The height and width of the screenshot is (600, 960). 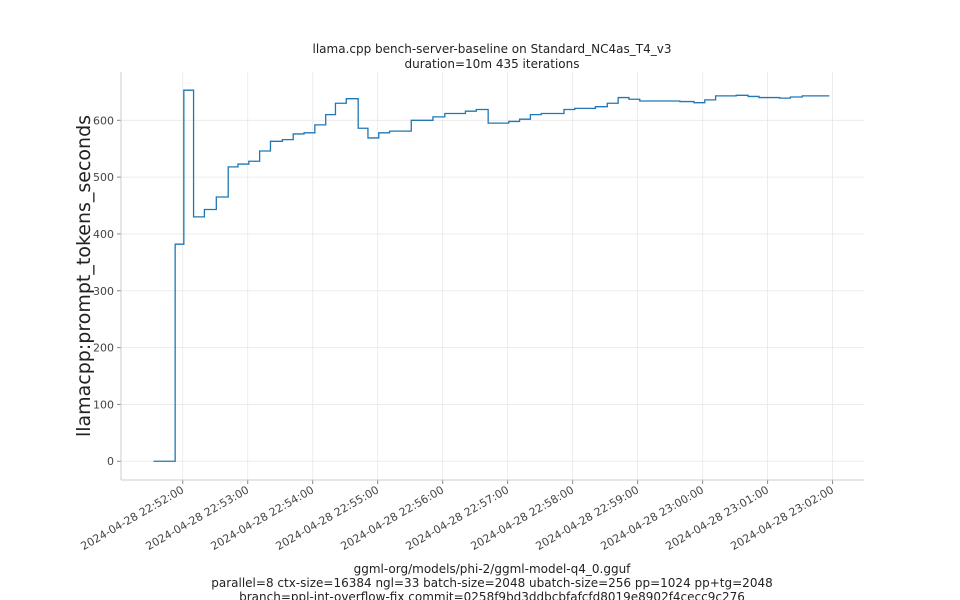 I want to click on x-tick-label: 2024-04-28 22:52:00, so click(x=133, y=518).